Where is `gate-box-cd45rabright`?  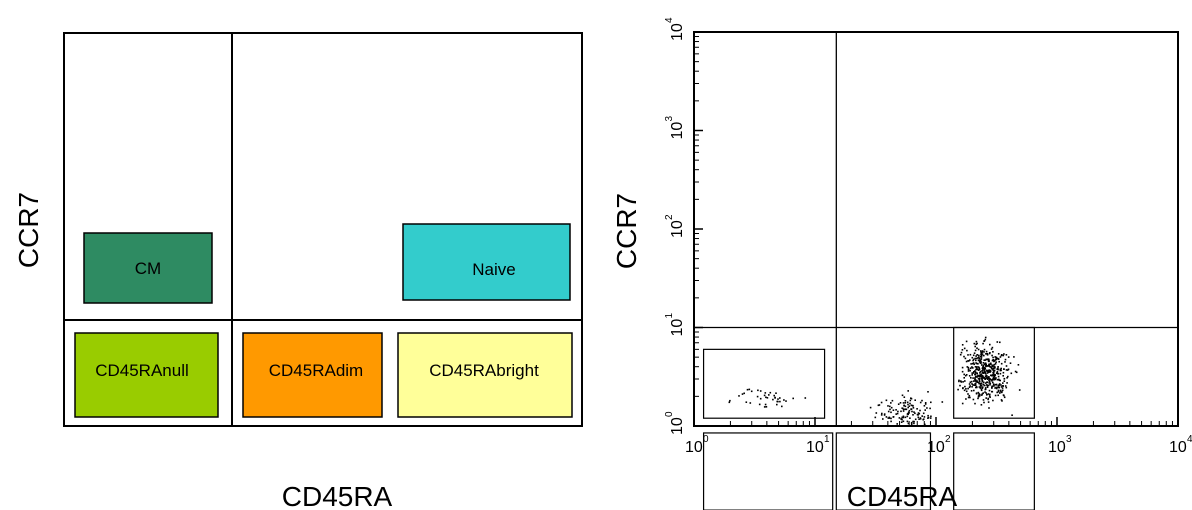
gate-box-cd45rabright is located at coordinates (485, 375).